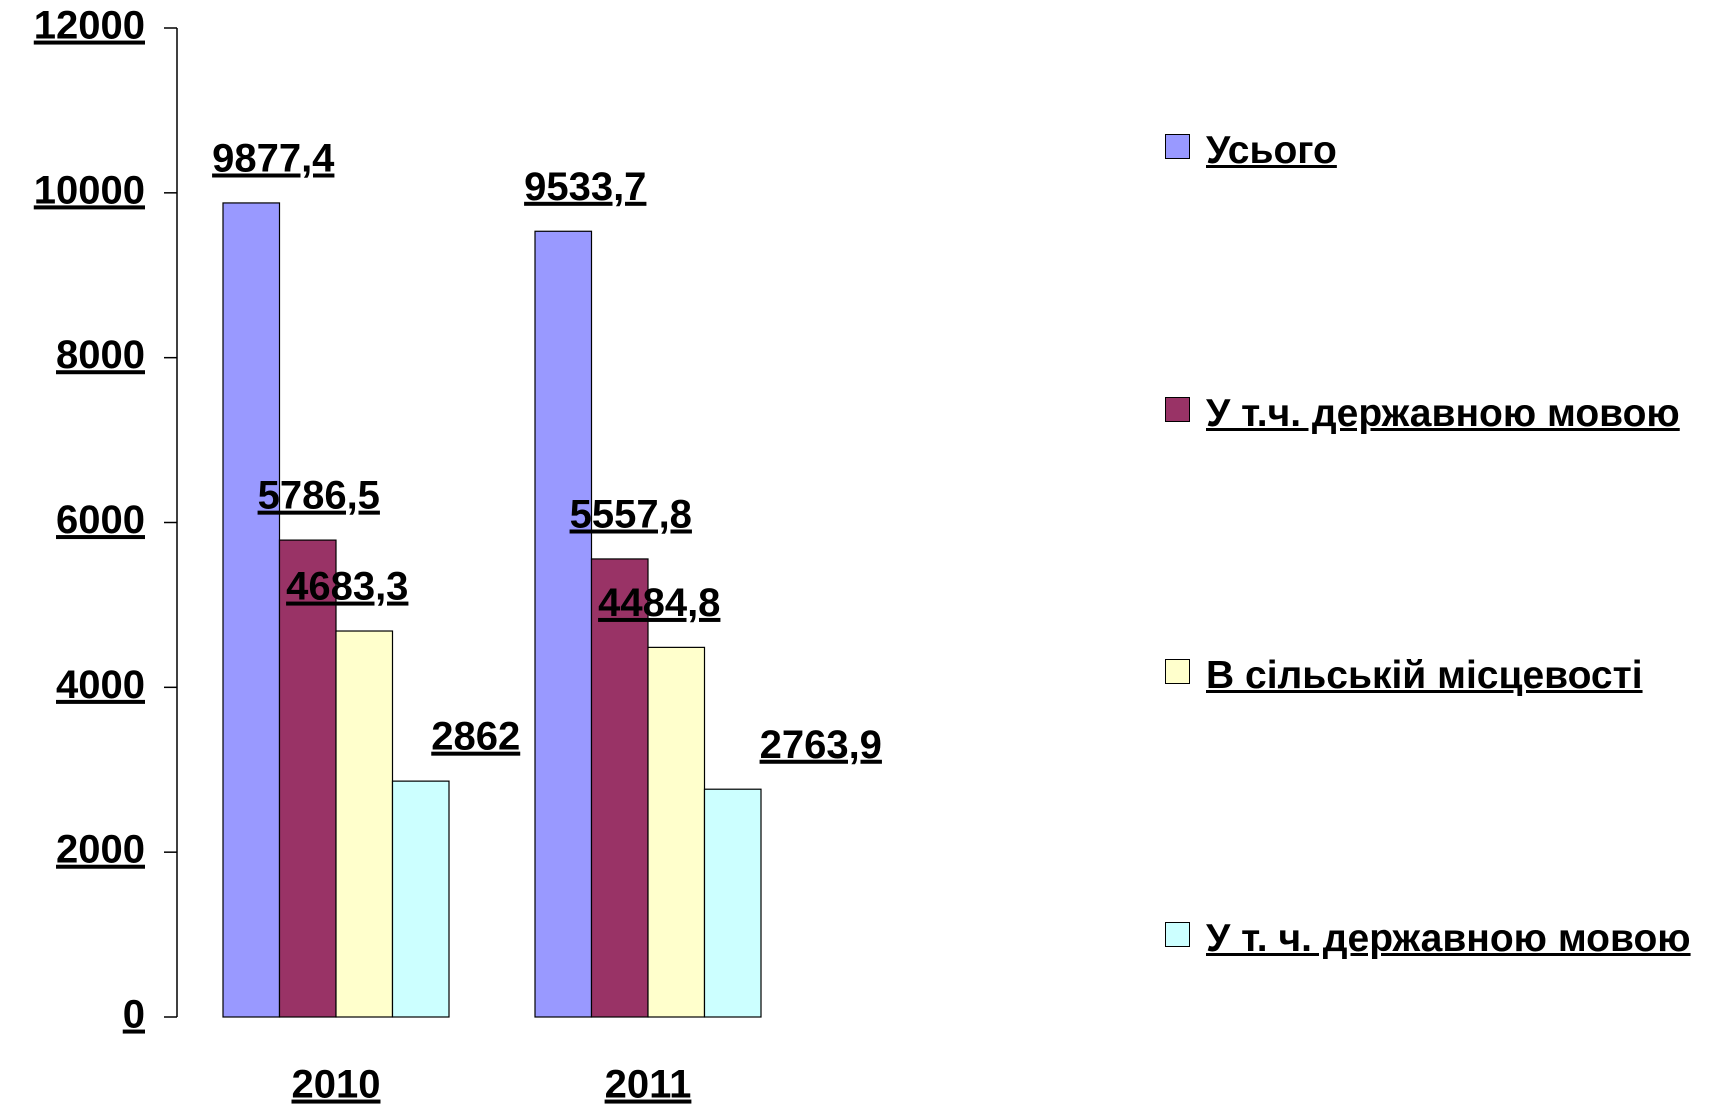 The width and height of the screenshot is (1735, 1111). I want to click on legend-item: У т. ч. державною мовою, so click(1445, 938).